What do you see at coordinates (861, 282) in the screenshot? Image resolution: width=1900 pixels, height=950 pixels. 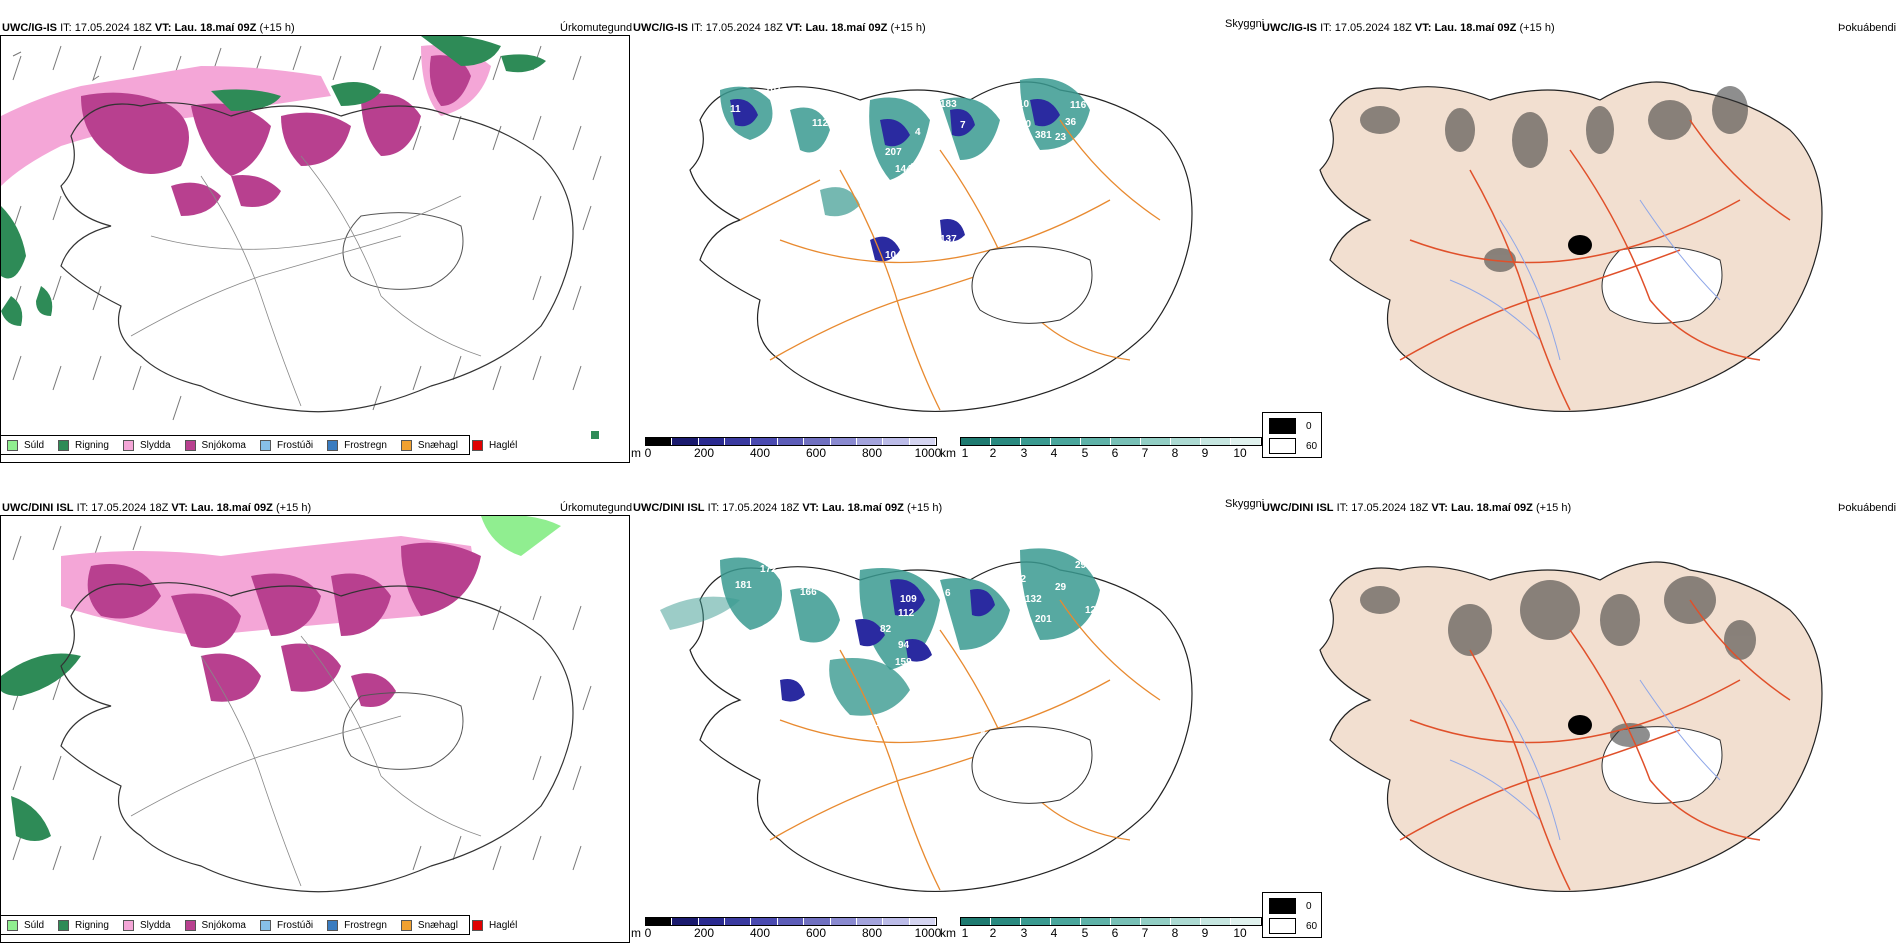 I see `cloud-label: 0` at bounding box center [861, 282].